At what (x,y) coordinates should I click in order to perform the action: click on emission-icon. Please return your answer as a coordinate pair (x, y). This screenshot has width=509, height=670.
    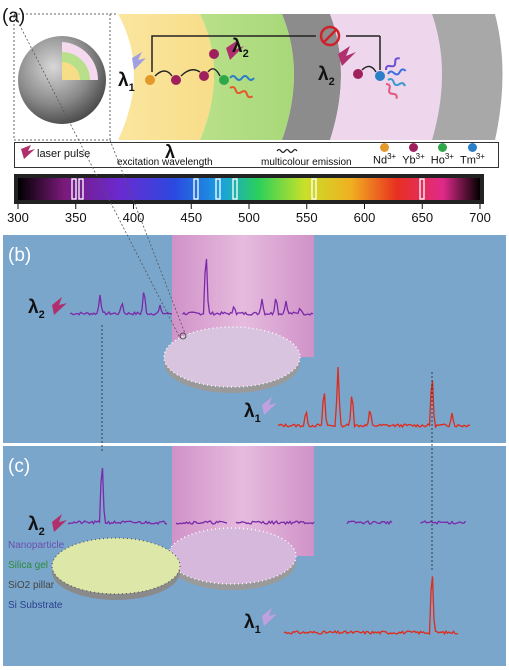
    Looking at the image, I should click on (287, 151).